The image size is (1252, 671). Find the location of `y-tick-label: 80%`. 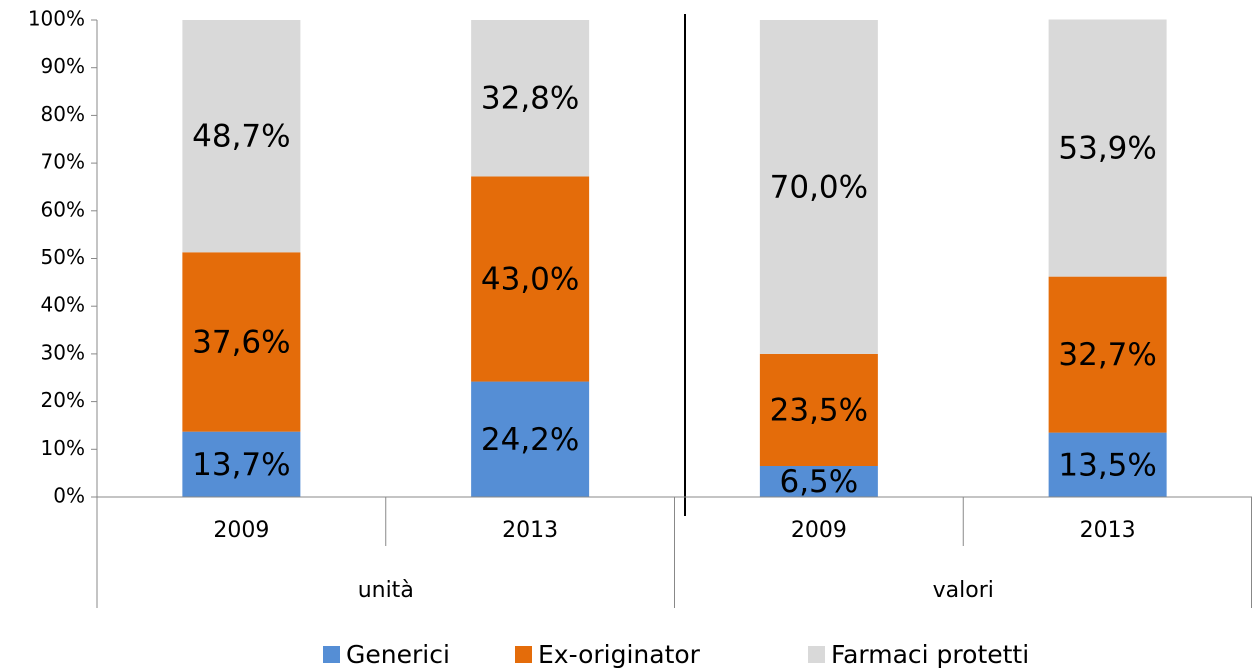

y-tick-label: 80% is located at coordinates (63, 114).